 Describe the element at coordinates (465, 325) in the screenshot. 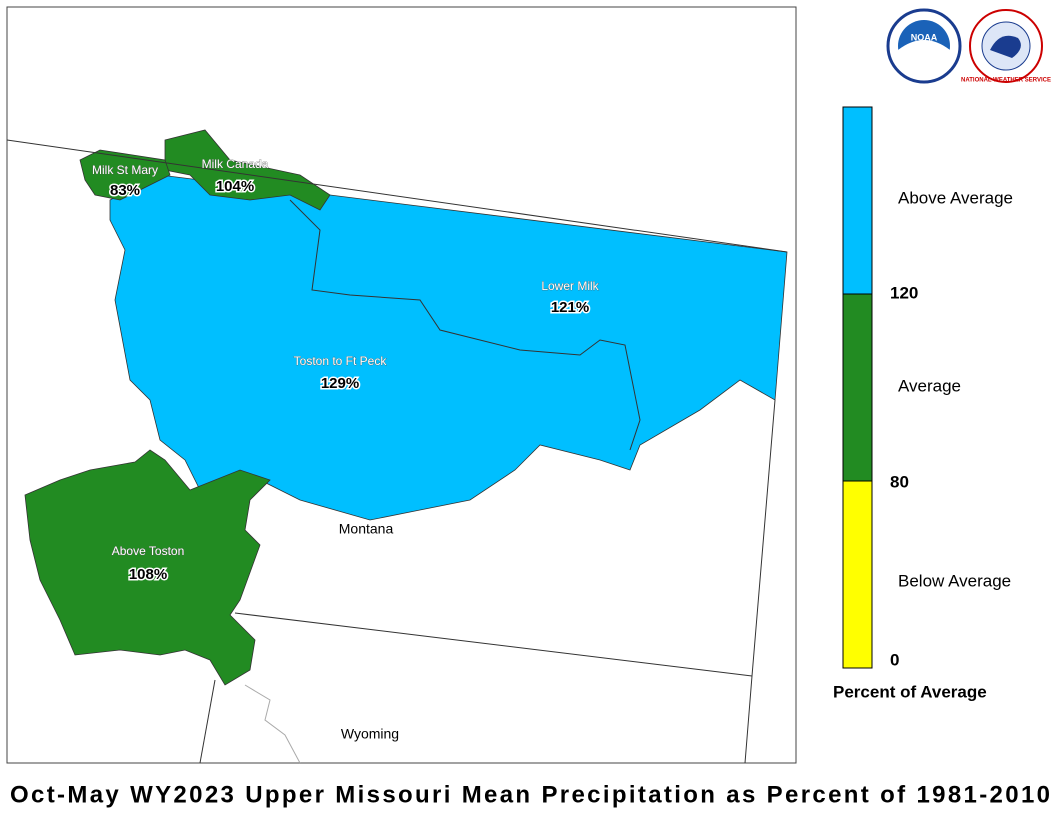

I see `basin-boundary` at that location.